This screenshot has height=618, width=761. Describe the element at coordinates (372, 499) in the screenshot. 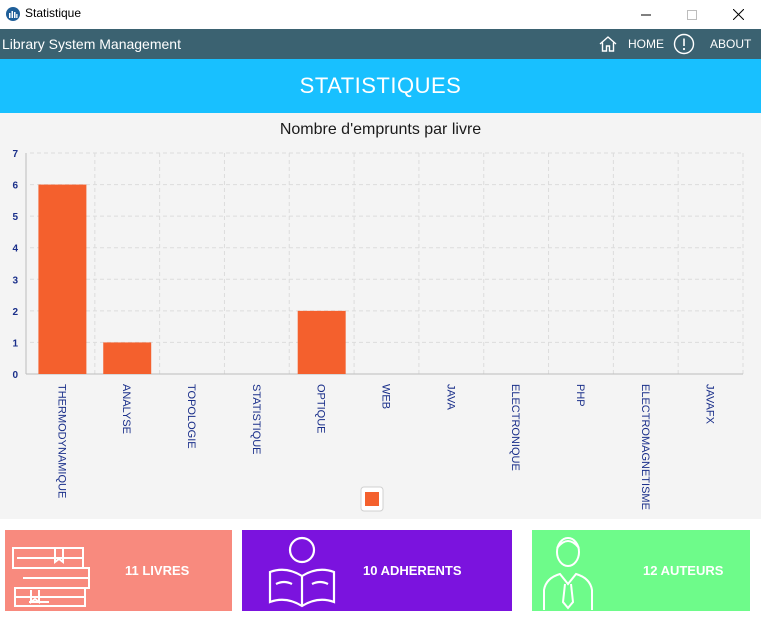

I see `legend-swatch` at that location.